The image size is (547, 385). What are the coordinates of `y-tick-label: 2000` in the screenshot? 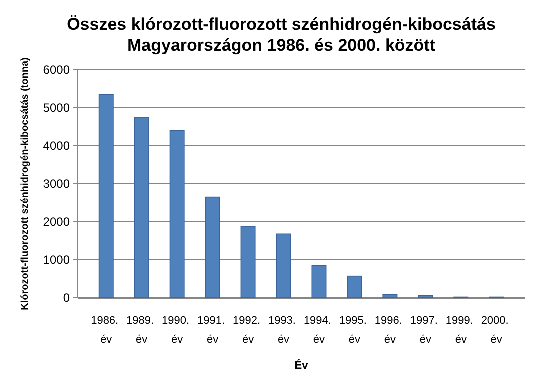 It's located at (56, 222).